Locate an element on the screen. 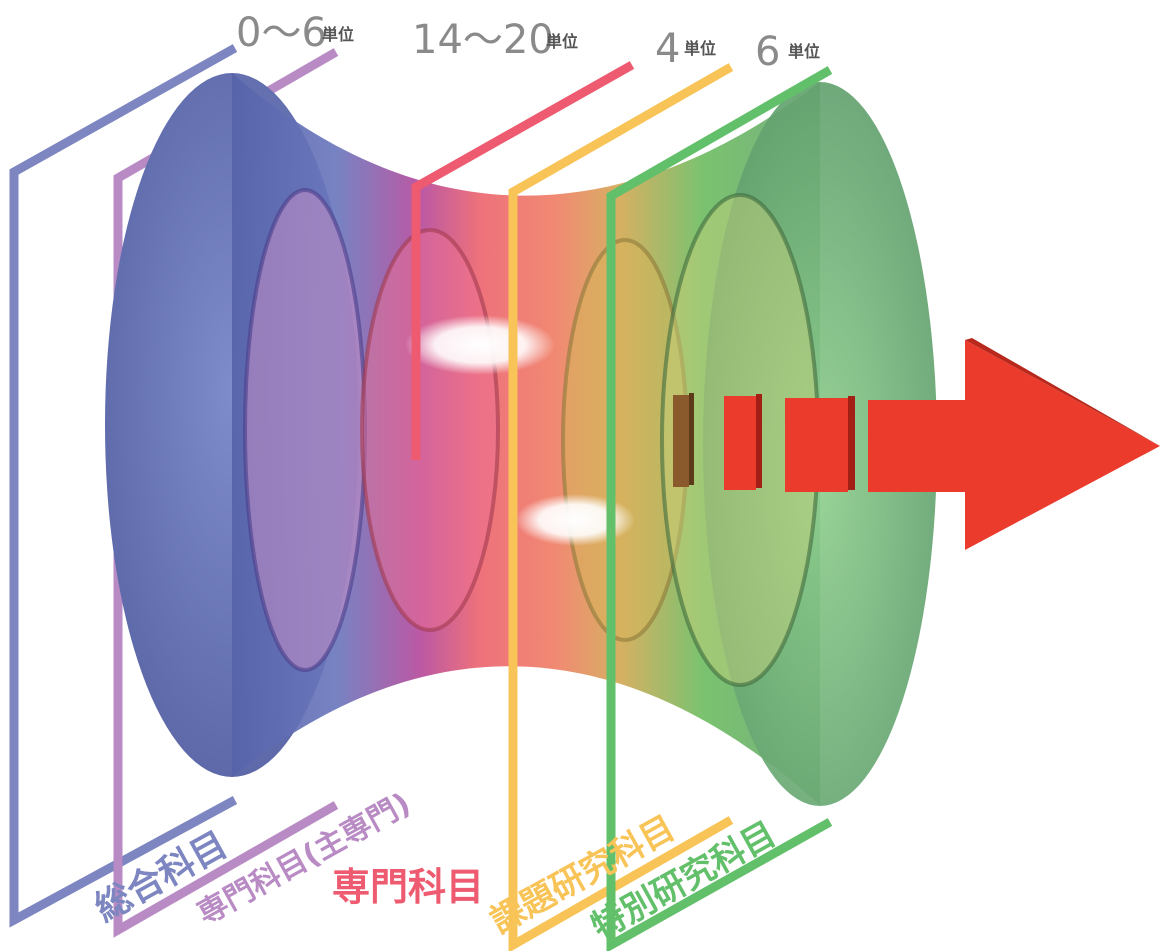 The width and height of the screenshot is (1160, 951). arrow-head-top is located at coordinates (1062, 392).